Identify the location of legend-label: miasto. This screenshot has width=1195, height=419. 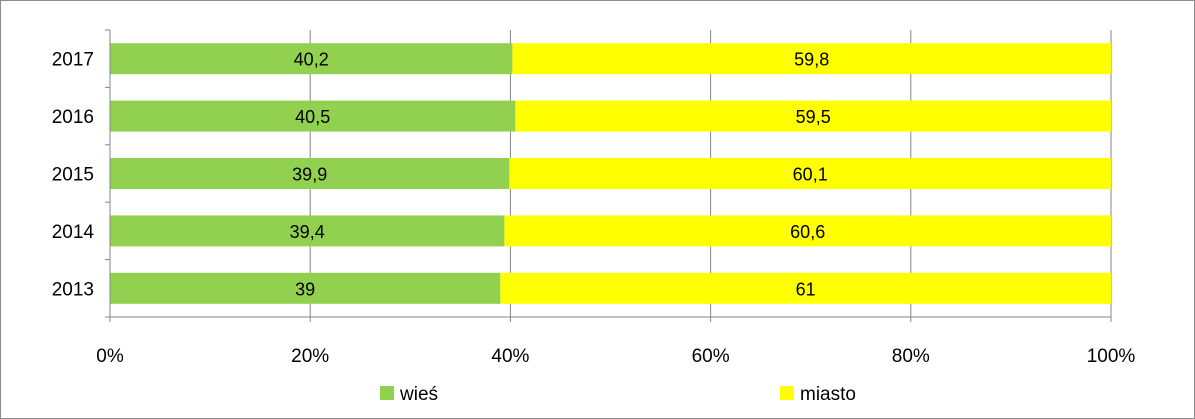
(828, 394).